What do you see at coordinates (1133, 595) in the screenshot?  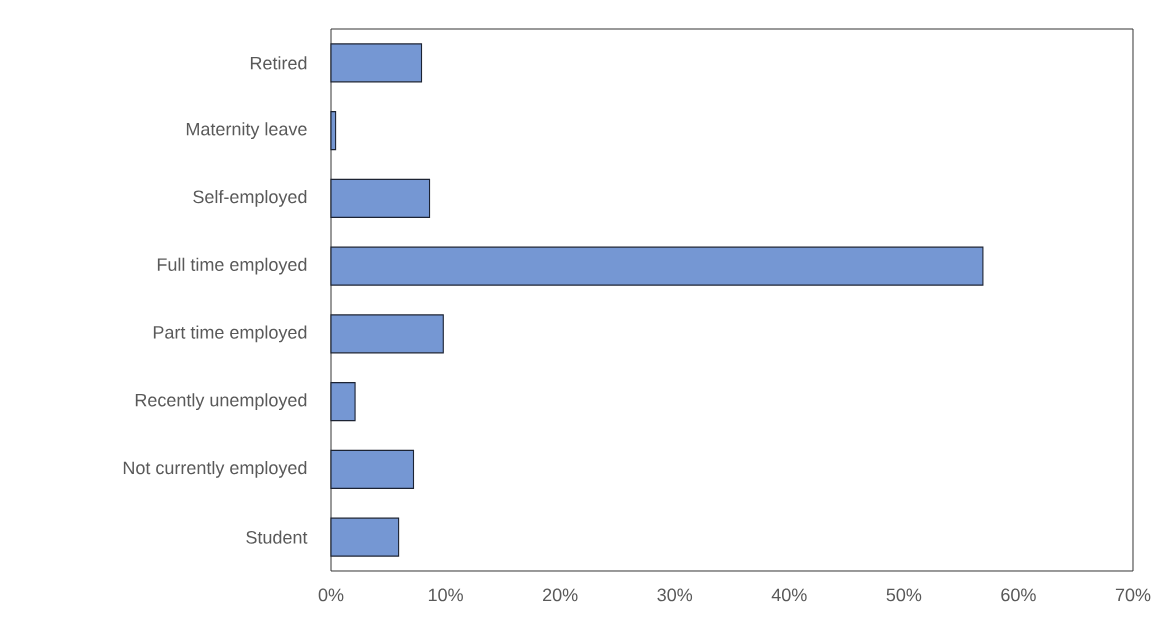 I see `x-tick-label: 70%` at bounding box center [1133, 595].